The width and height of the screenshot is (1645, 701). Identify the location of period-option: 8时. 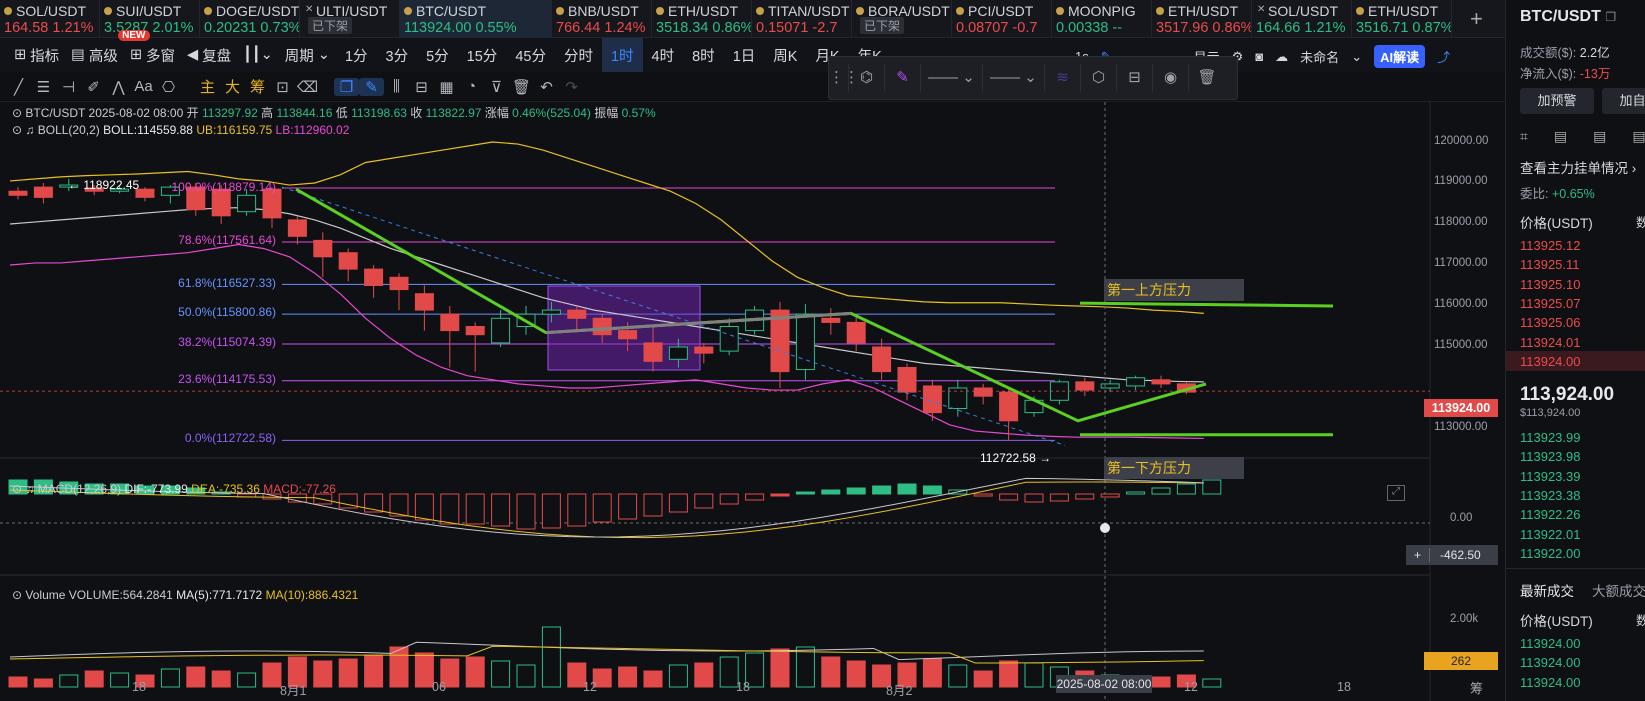
(703, 56).